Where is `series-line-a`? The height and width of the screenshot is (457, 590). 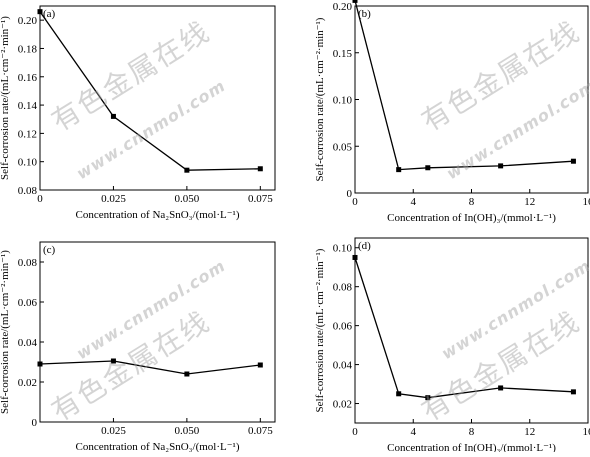 series-line-a is located at coordinates (150, 91).